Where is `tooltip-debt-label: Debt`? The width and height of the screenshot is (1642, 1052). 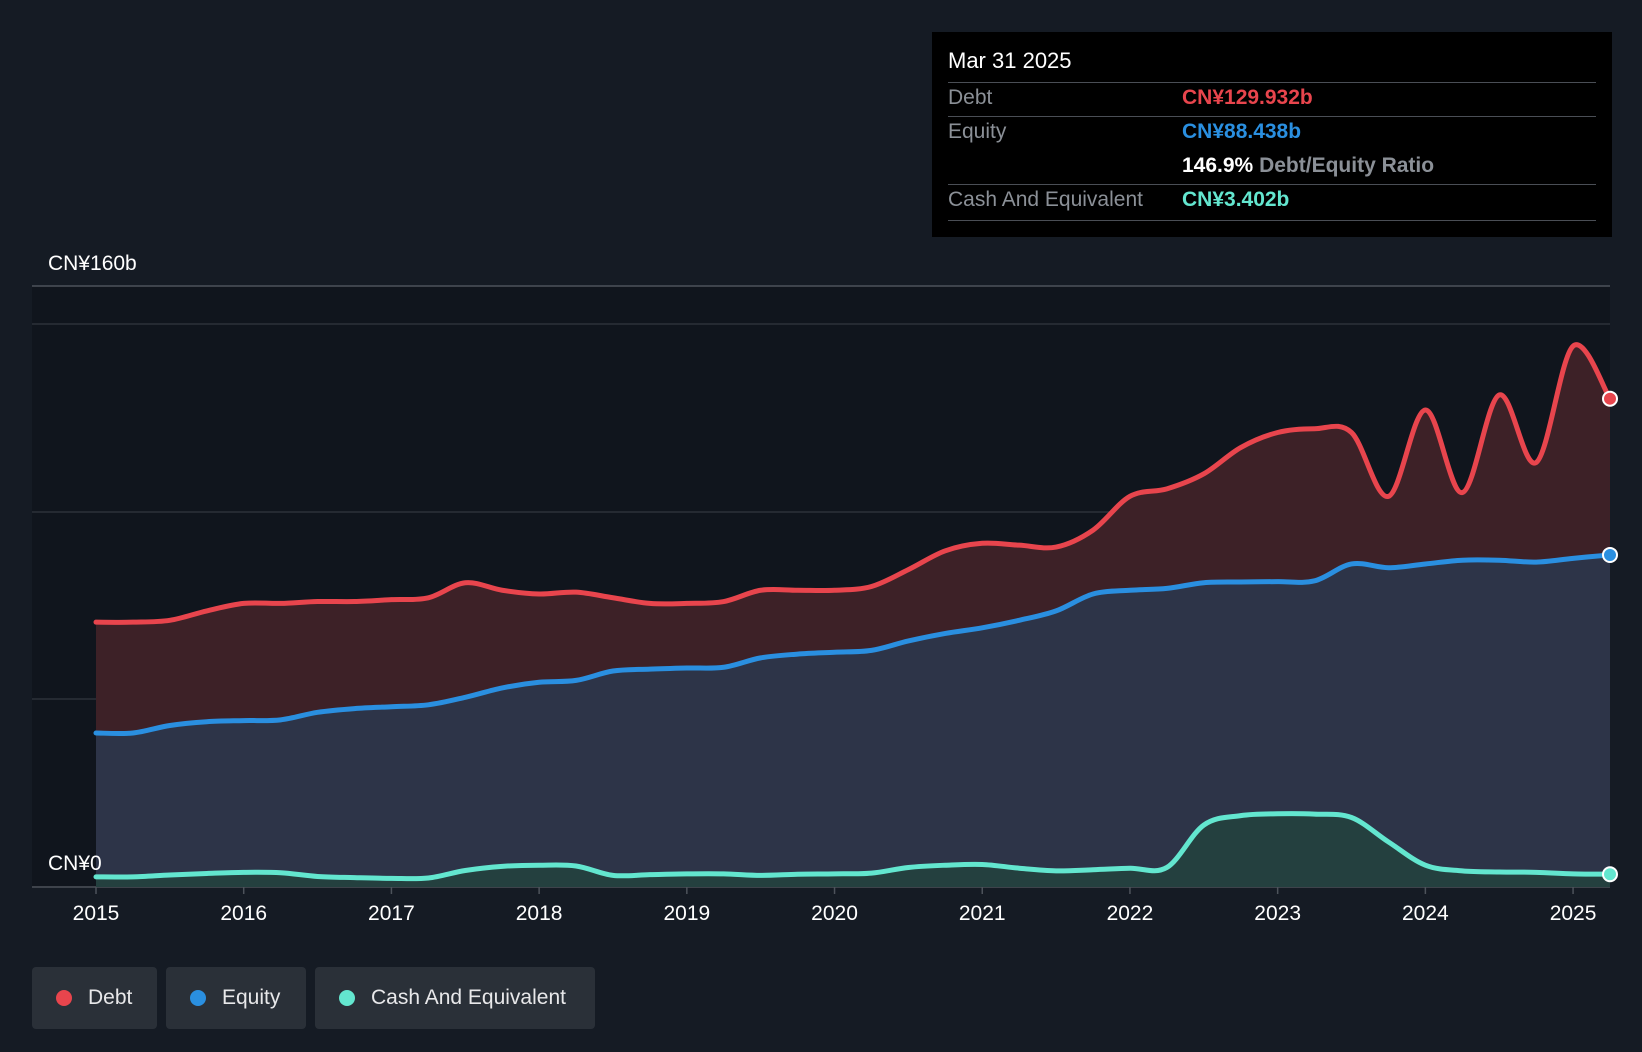
tooltip-debt-label: Debt is located at coordinates (970, 97).